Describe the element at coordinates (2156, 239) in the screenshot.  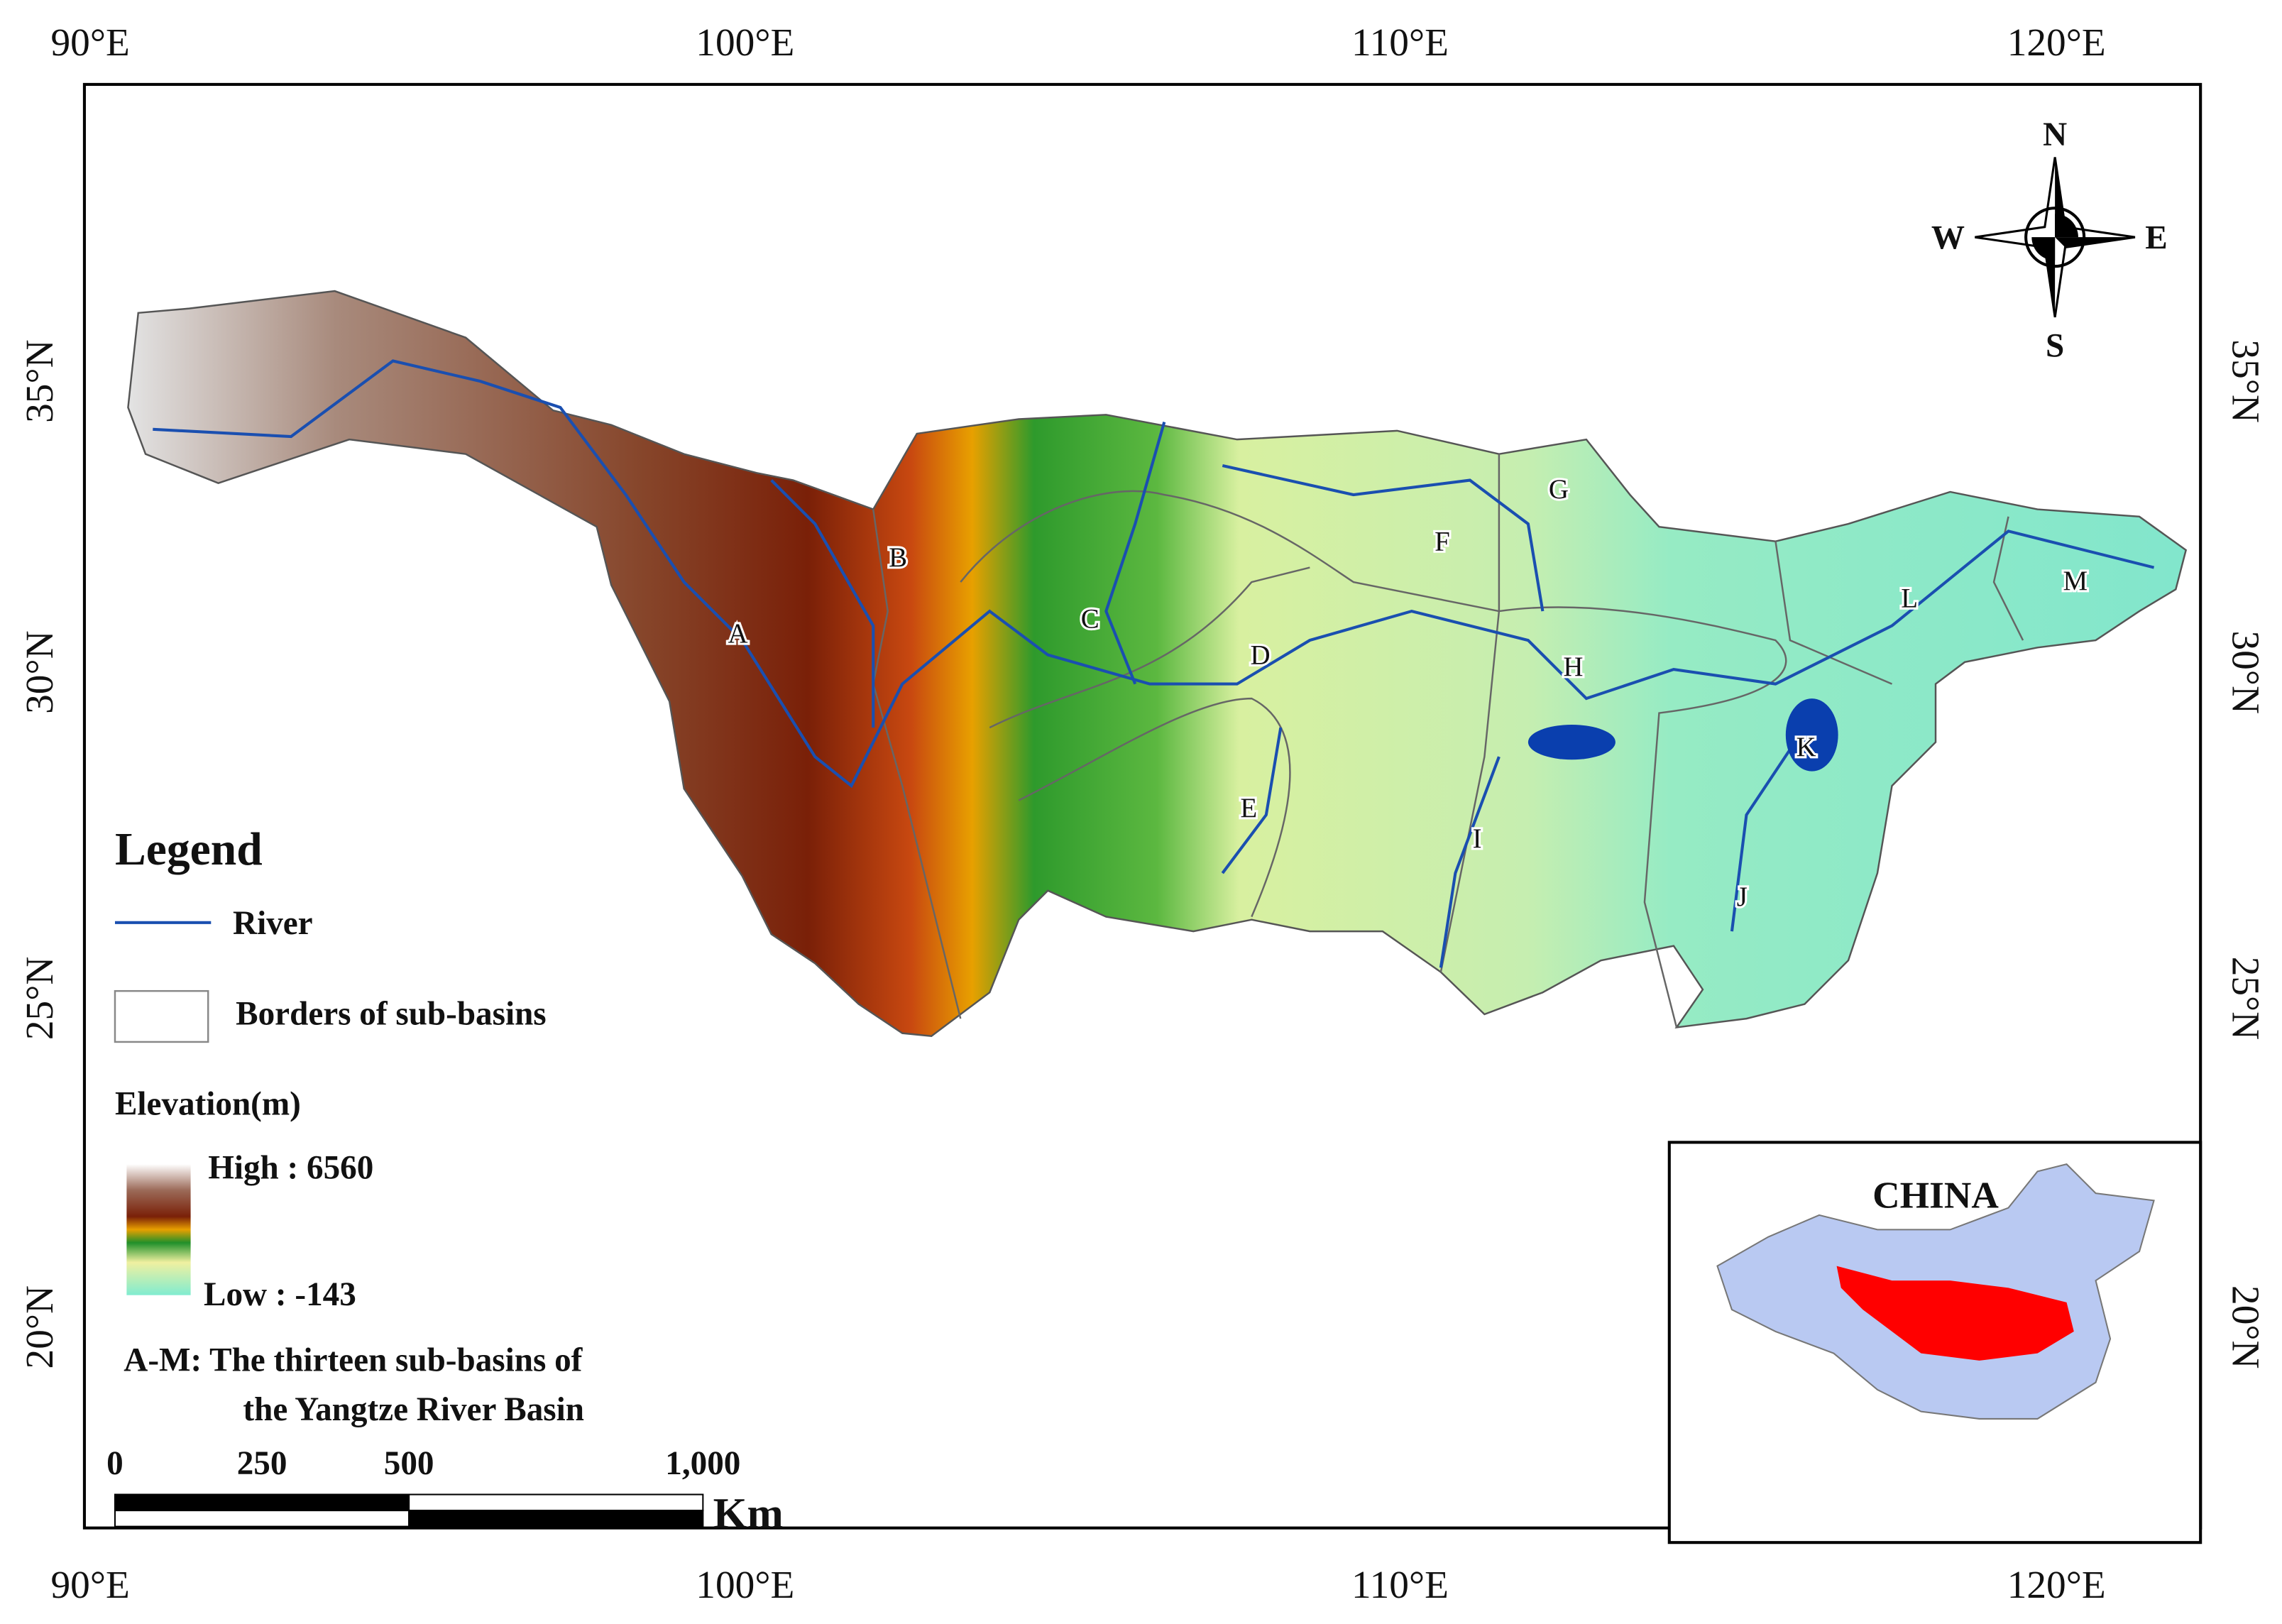
I see `compass-e: E` at that location.